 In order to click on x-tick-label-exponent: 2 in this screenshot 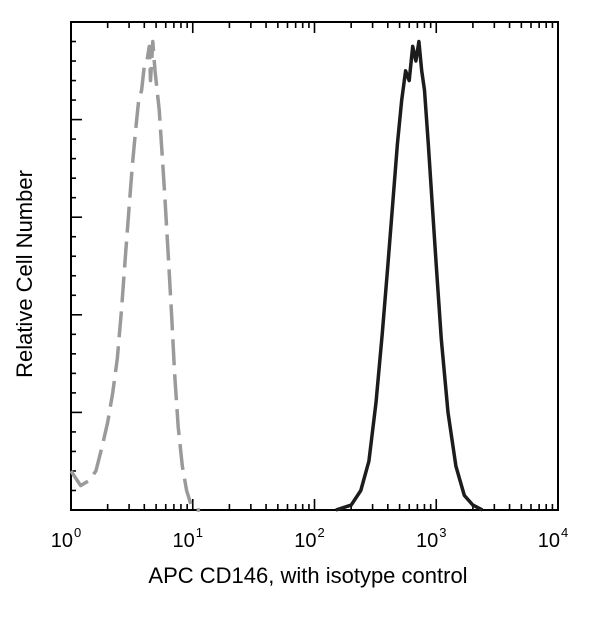, I will do `click(321, 532)`.